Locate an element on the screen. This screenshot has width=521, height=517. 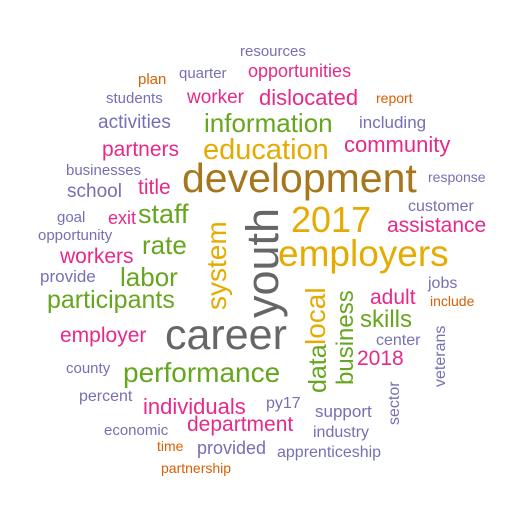
word-jobs: jobs is located at coordinates (443, 283).